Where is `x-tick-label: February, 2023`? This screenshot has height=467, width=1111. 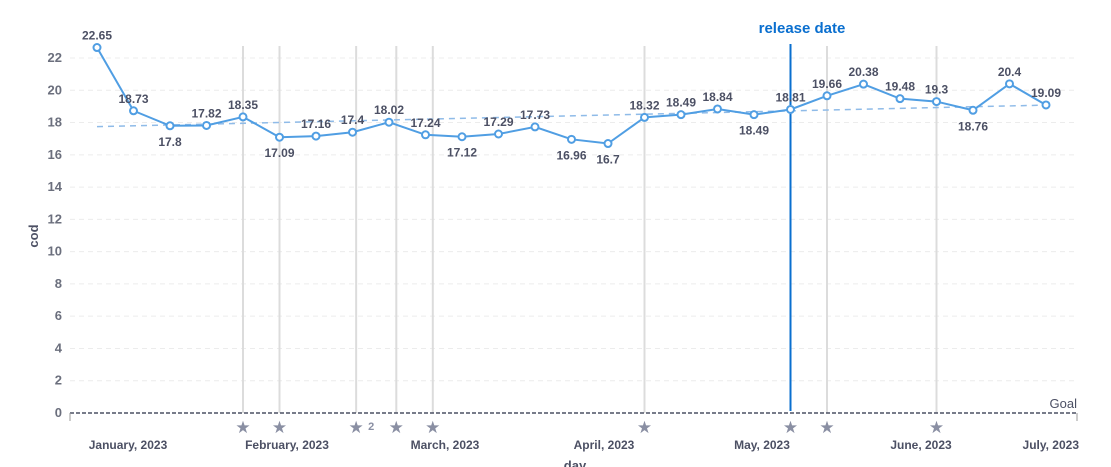
x-tick-label: February, 2023 is located at coordinates (287, 445).